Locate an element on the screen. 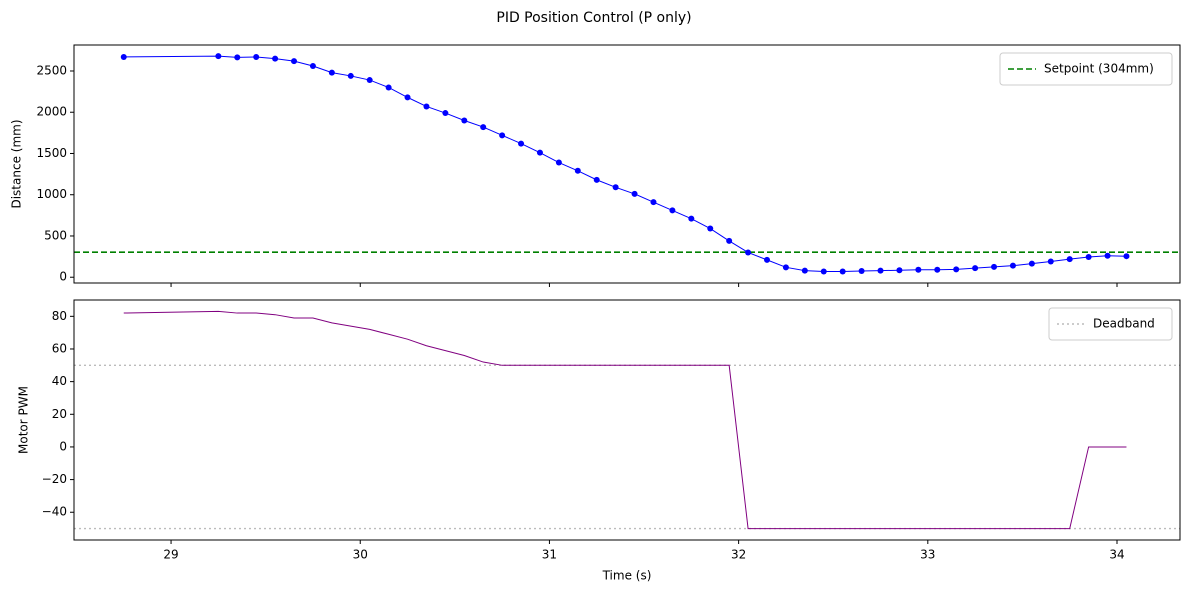 The width and height of the screenshot is (1189, 592). y-tick-label: 80 is located at coordinates (59, 316).